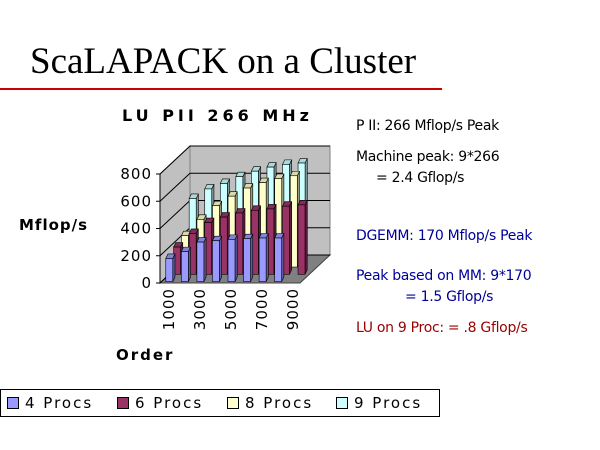  What do you see at coordinates (145, 355) in the screenshot?
I see `x-axis-label: Order` at bounding box center [145, 355].